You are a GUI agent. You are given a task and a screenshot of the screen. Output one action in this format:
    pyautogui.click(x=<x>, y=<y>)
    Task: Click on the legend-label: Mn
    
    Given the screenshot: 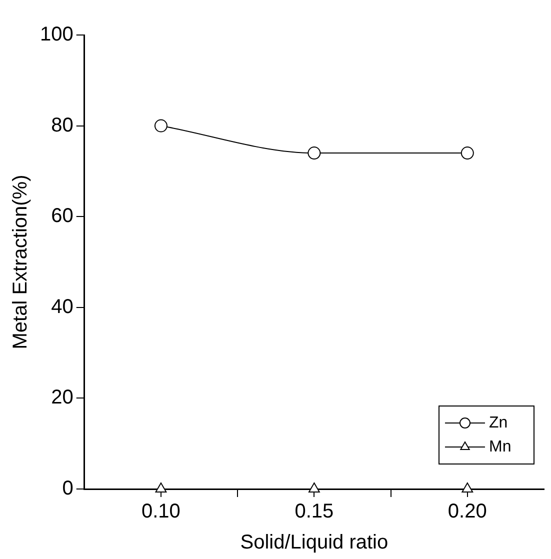 What is the action you would take?
    pyautogui.click(x=500, y=447)
    